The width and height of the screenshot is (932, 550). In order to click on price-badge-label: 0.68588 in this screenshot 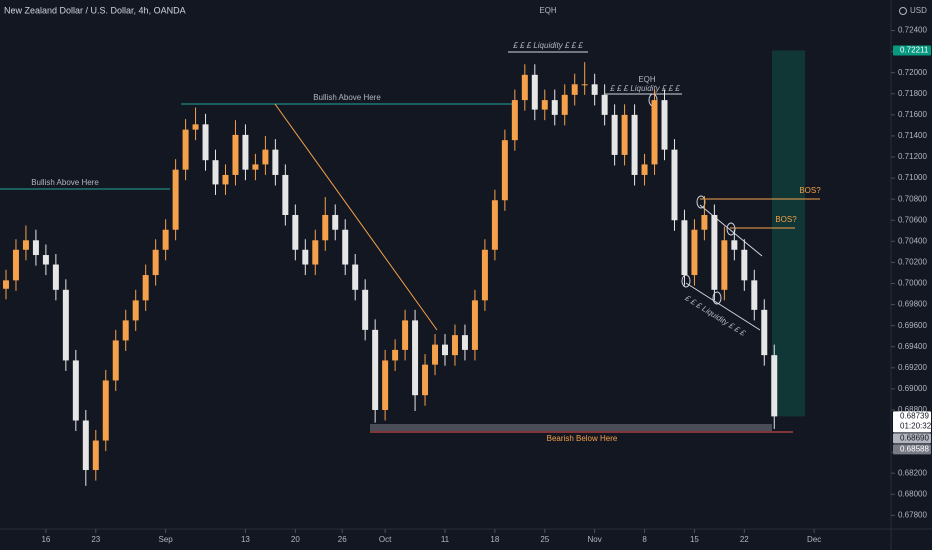, I will do `click(914, 449)`.